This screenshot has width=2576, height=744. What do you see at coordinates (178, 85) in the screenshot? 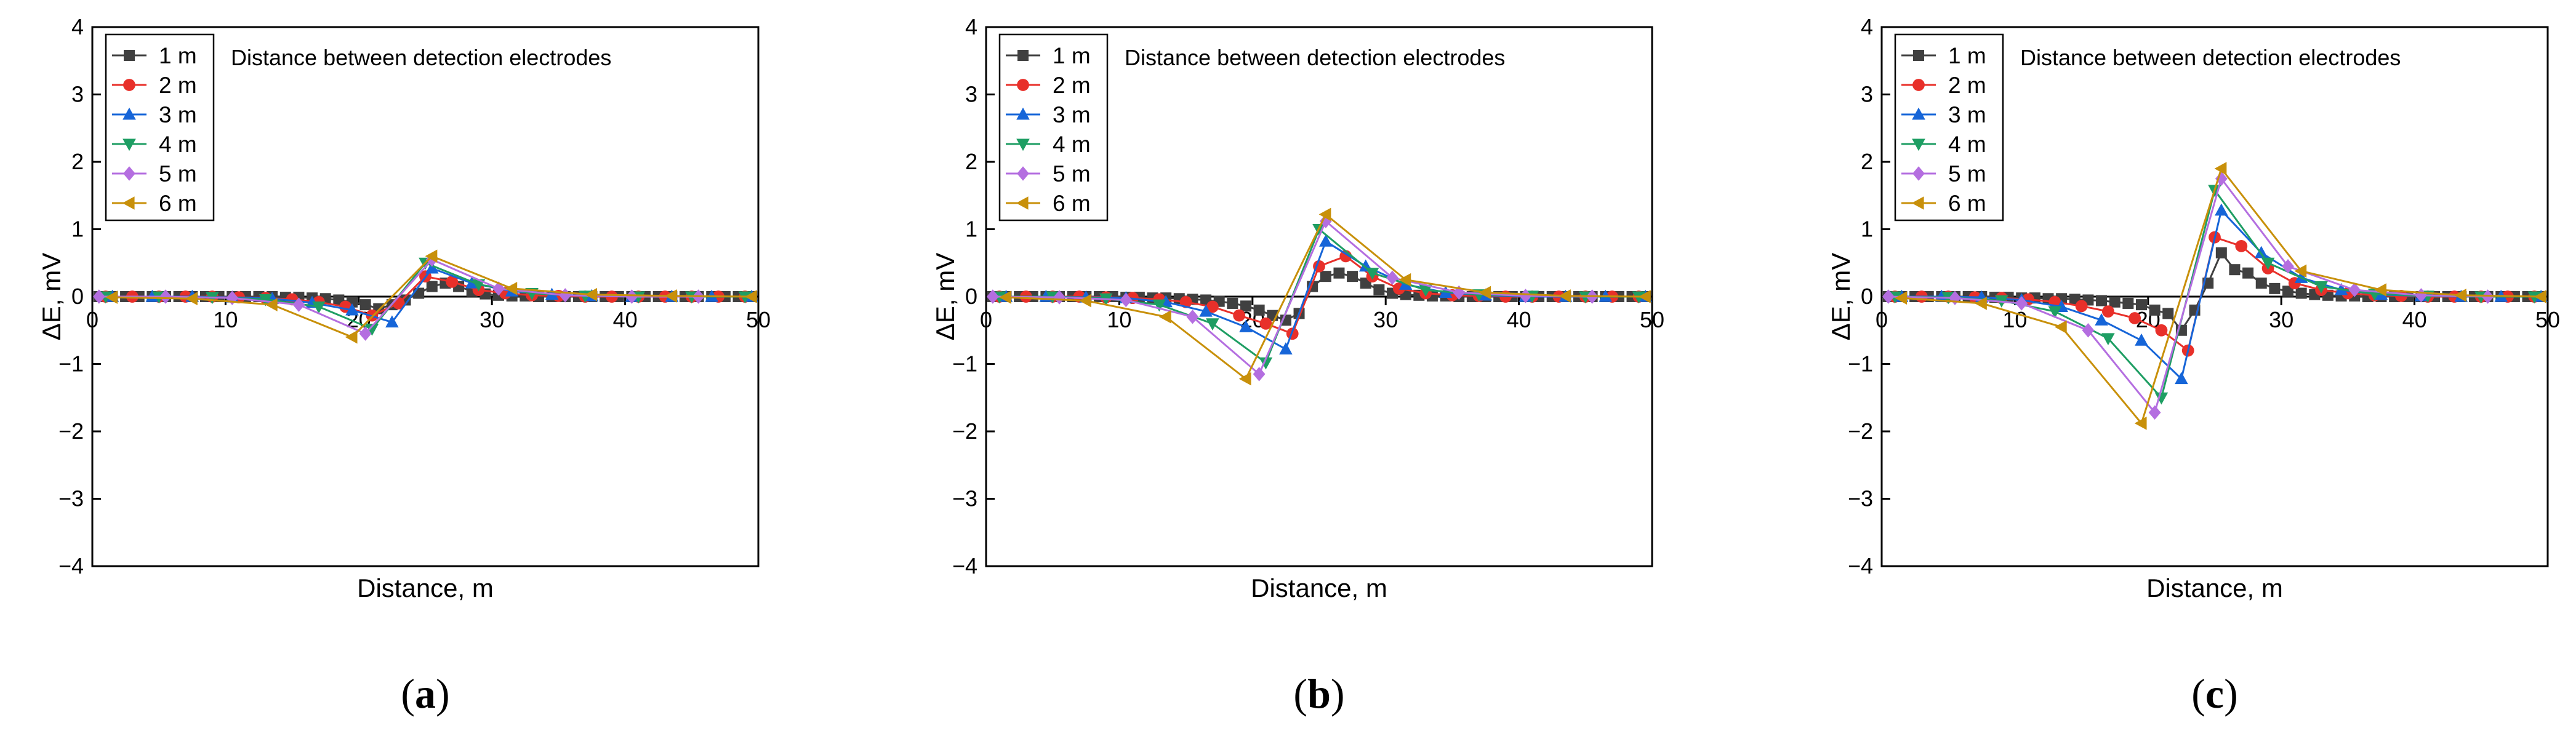
I see `legend-label: 2 m` at bounding box center [178, 85].